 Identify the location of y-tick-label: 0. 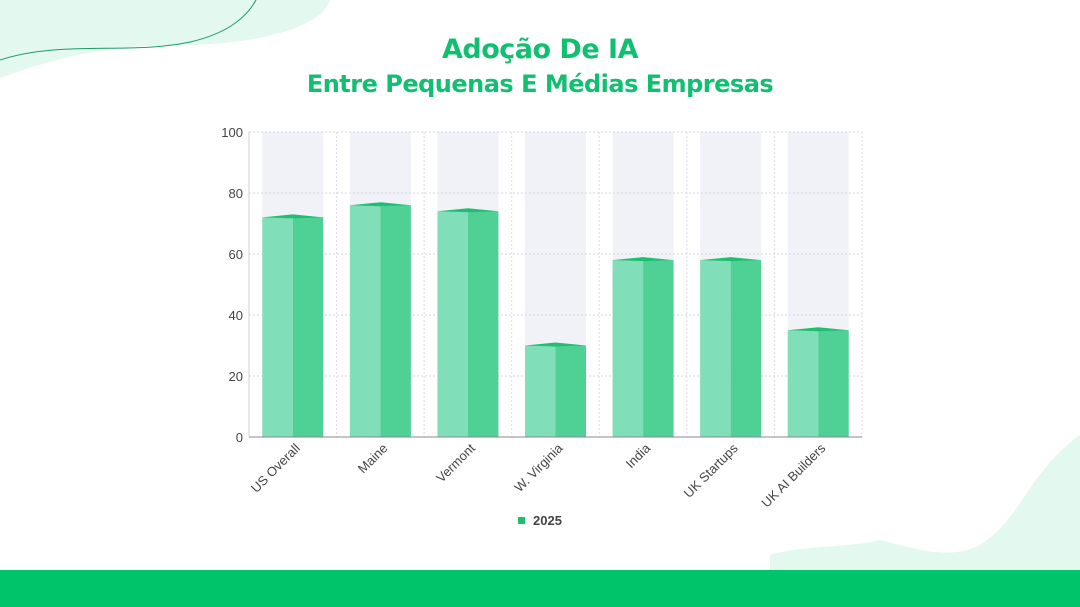
(239, 437).